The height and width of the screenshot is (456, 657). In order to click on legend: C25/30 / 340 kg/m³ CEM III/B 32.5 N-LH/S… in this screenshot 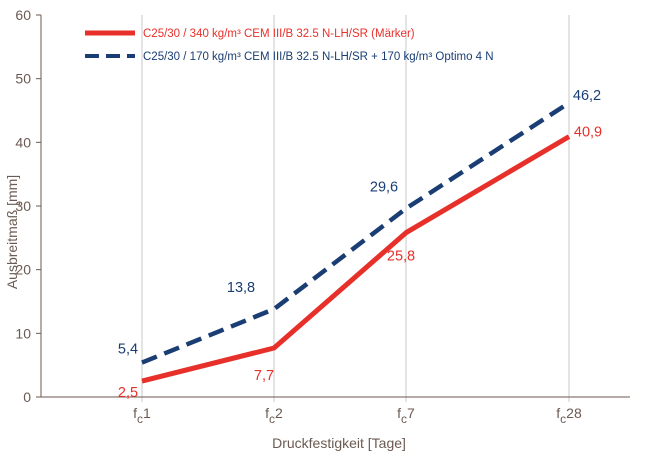, I will do `click(289, 45)`.